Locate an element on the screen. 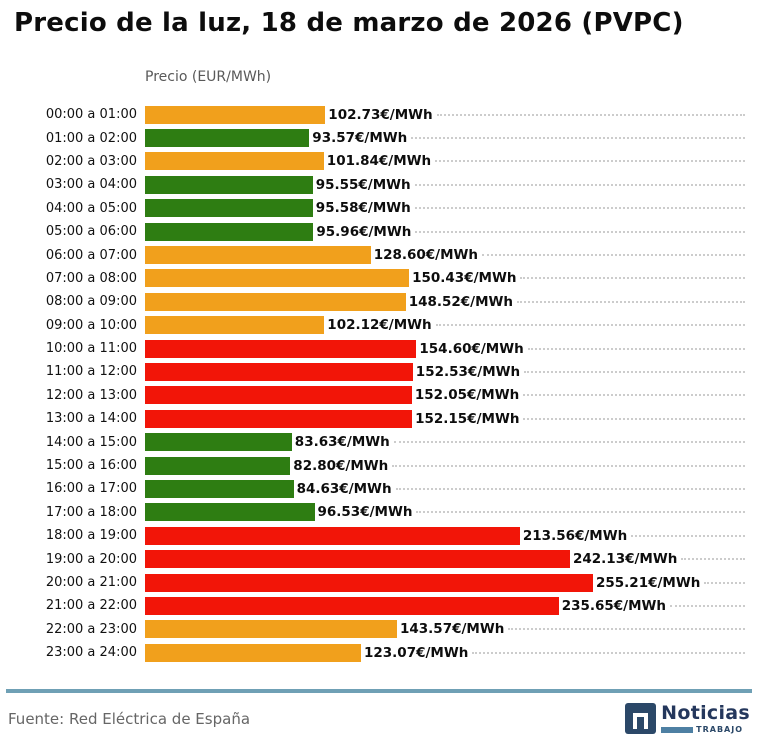 This screenshot has height=755, width=758. bar-track: 93.57€/MWh is located at coordinates (445, 138).